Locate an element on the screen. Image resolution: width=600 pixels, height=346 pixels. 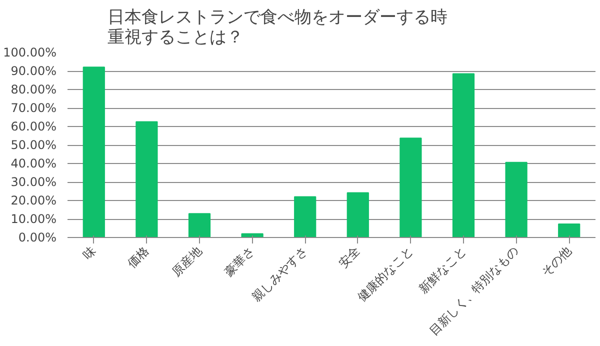
y-tick-label: 10.00% is located at coordinates (33, 219).